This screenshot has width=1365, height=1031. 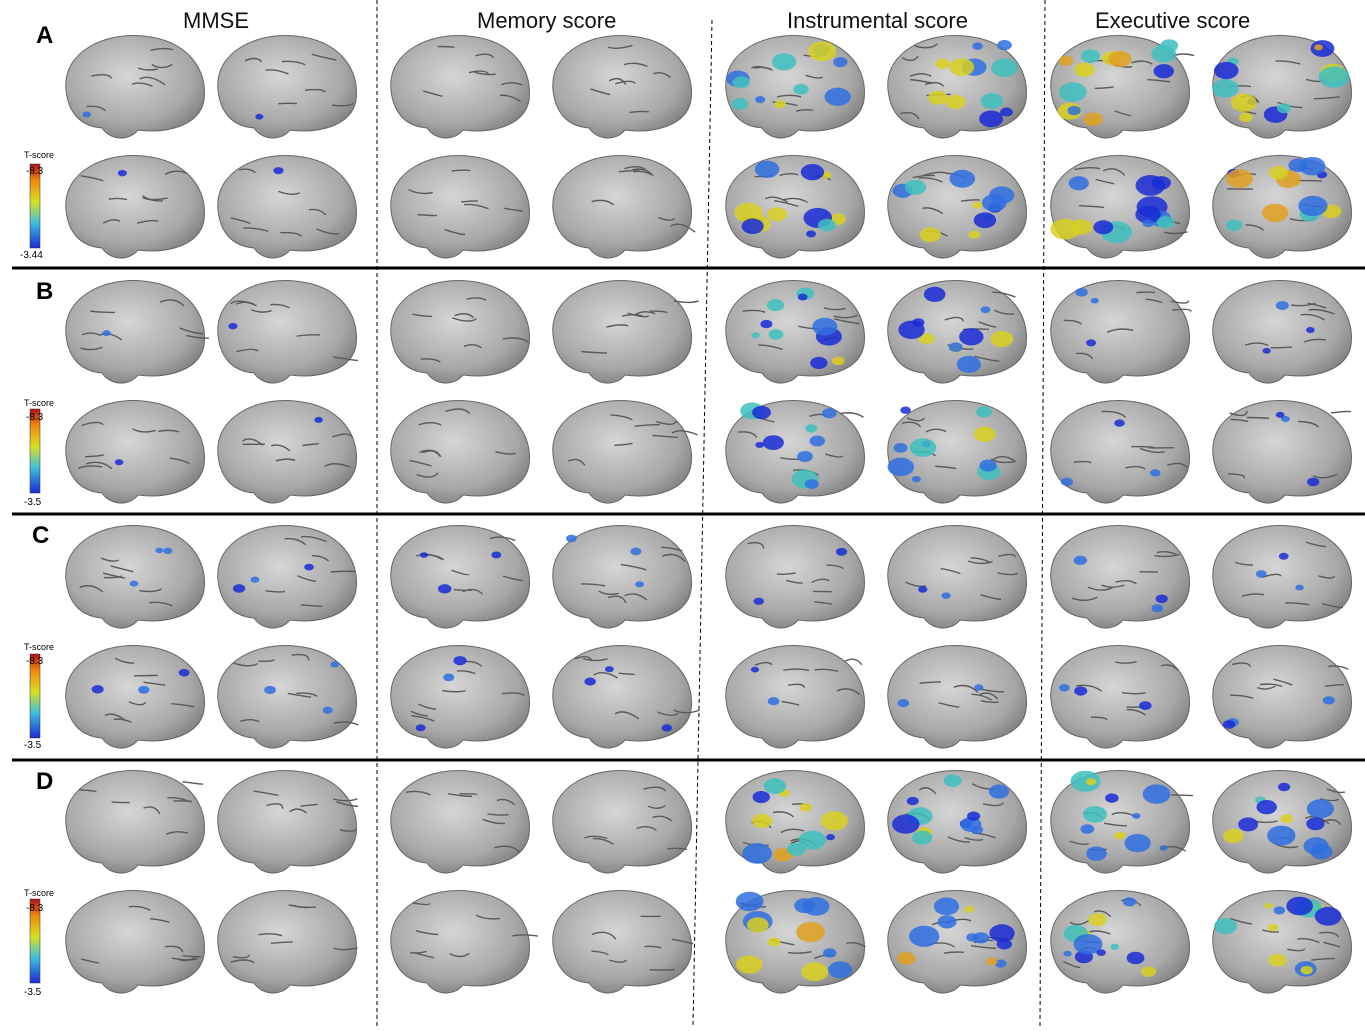 I want to click on colorbar-title-c: T-score, so click(x=39, y=647).